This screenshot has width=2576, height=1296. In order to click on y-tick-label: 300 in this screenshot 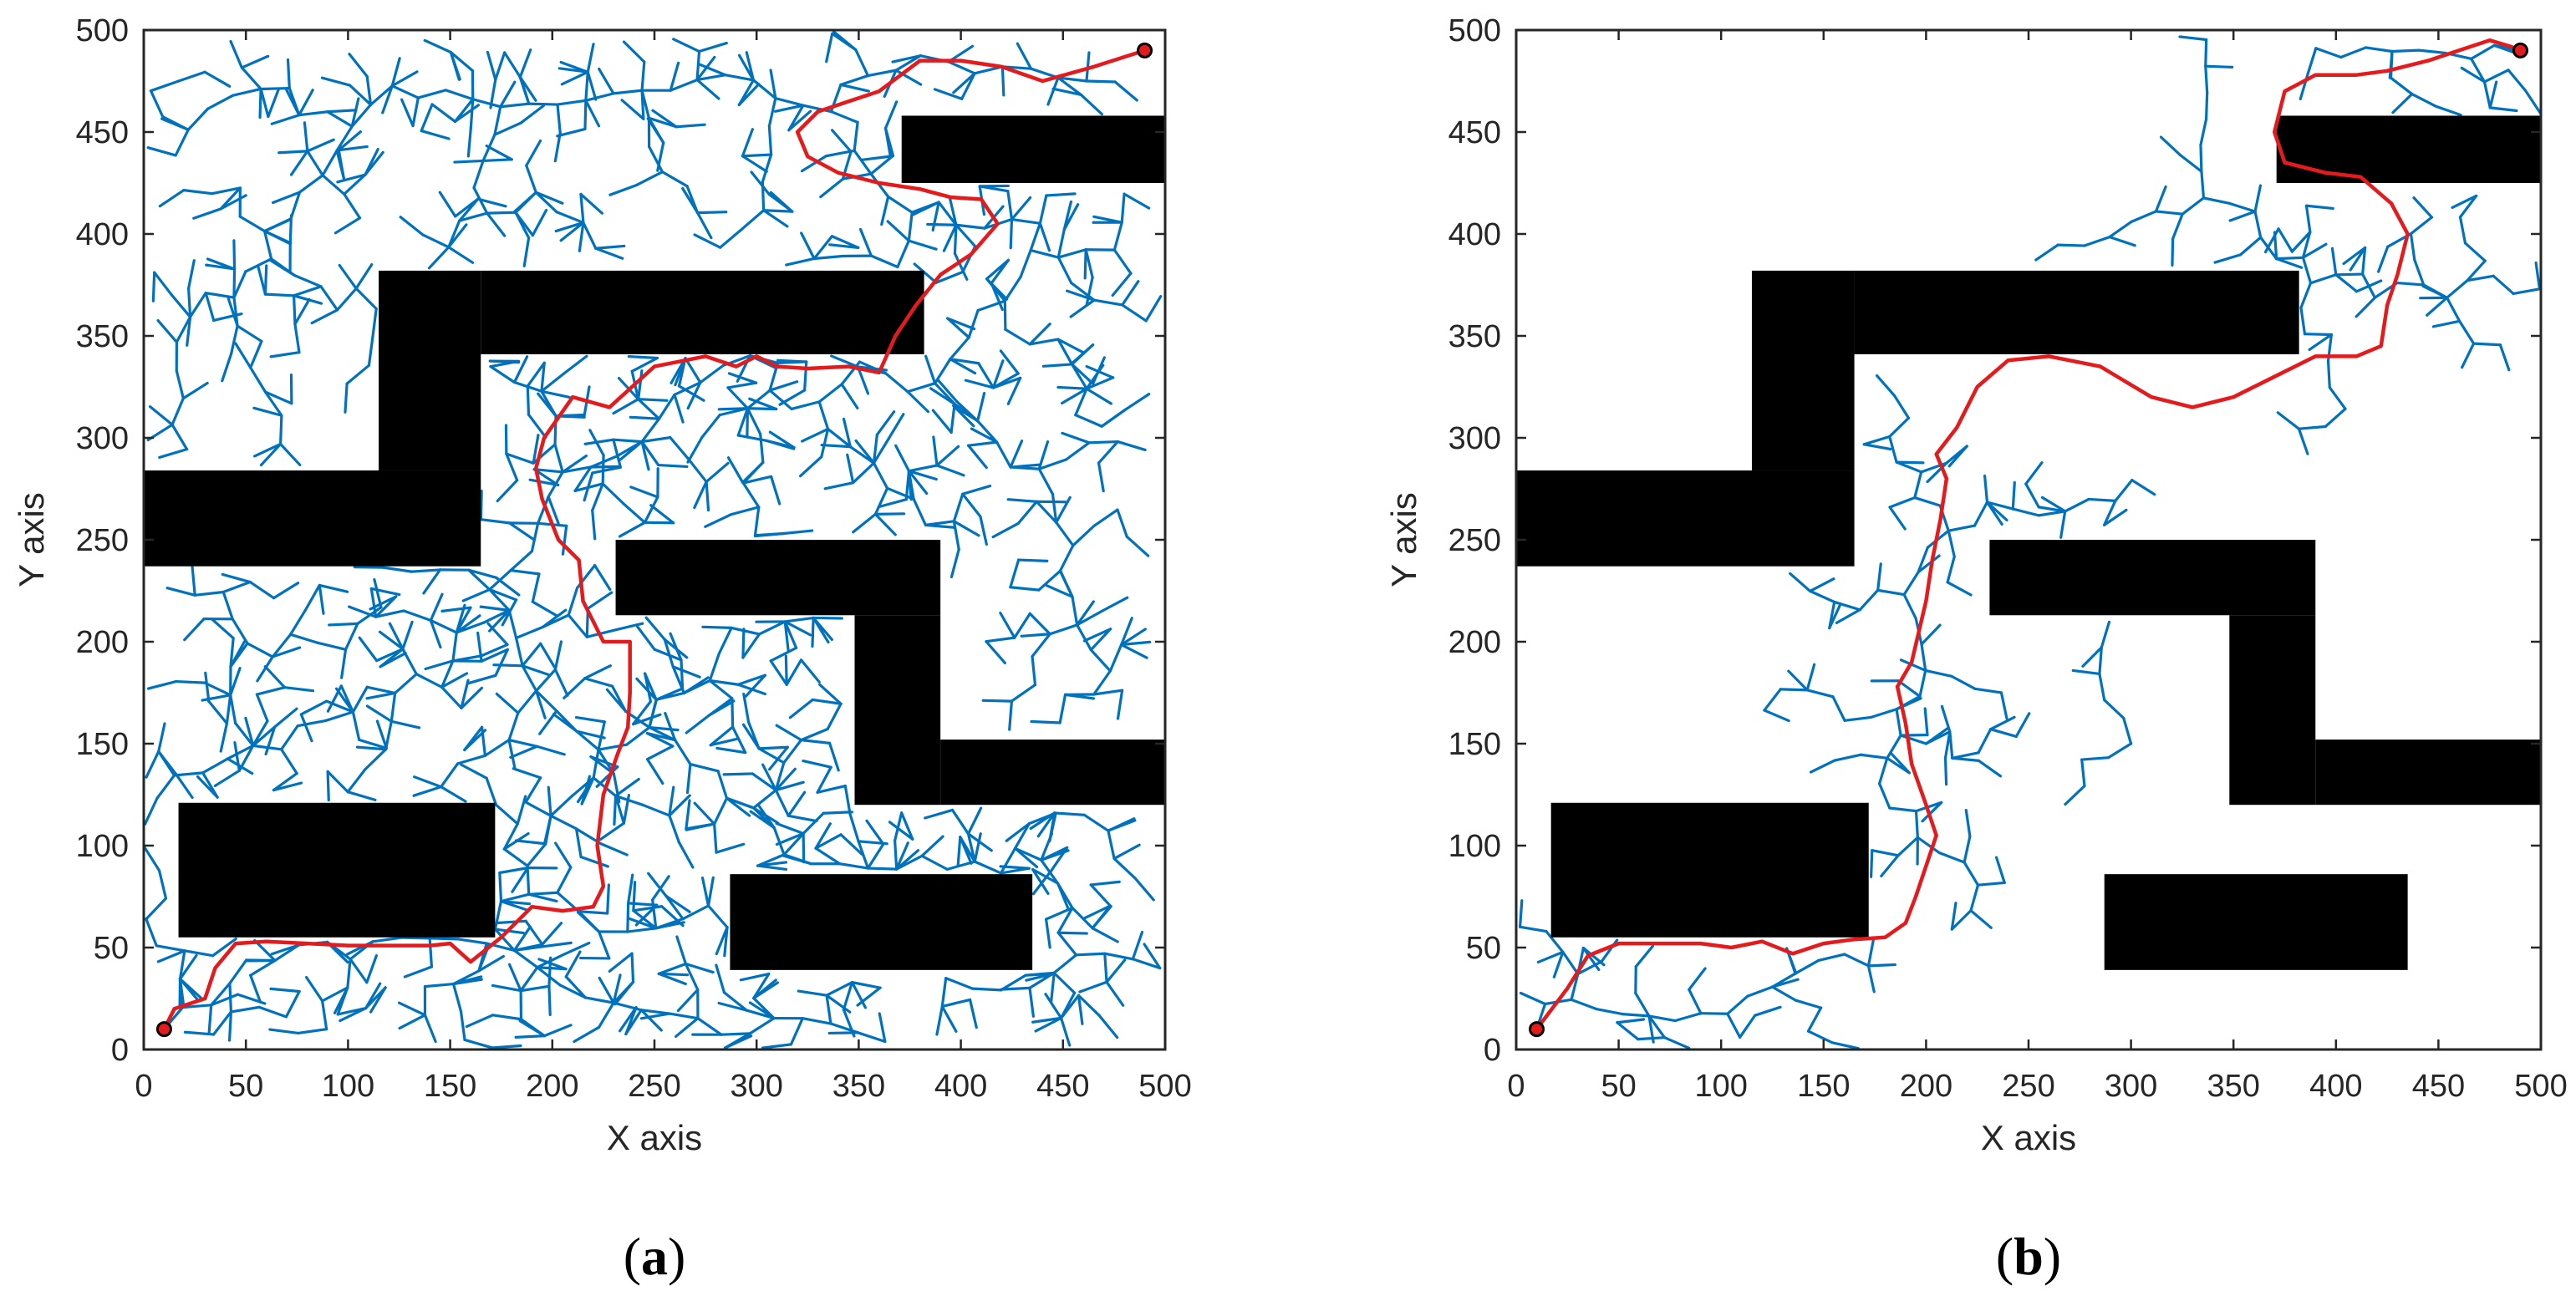, I will do `click(102, 438)`.